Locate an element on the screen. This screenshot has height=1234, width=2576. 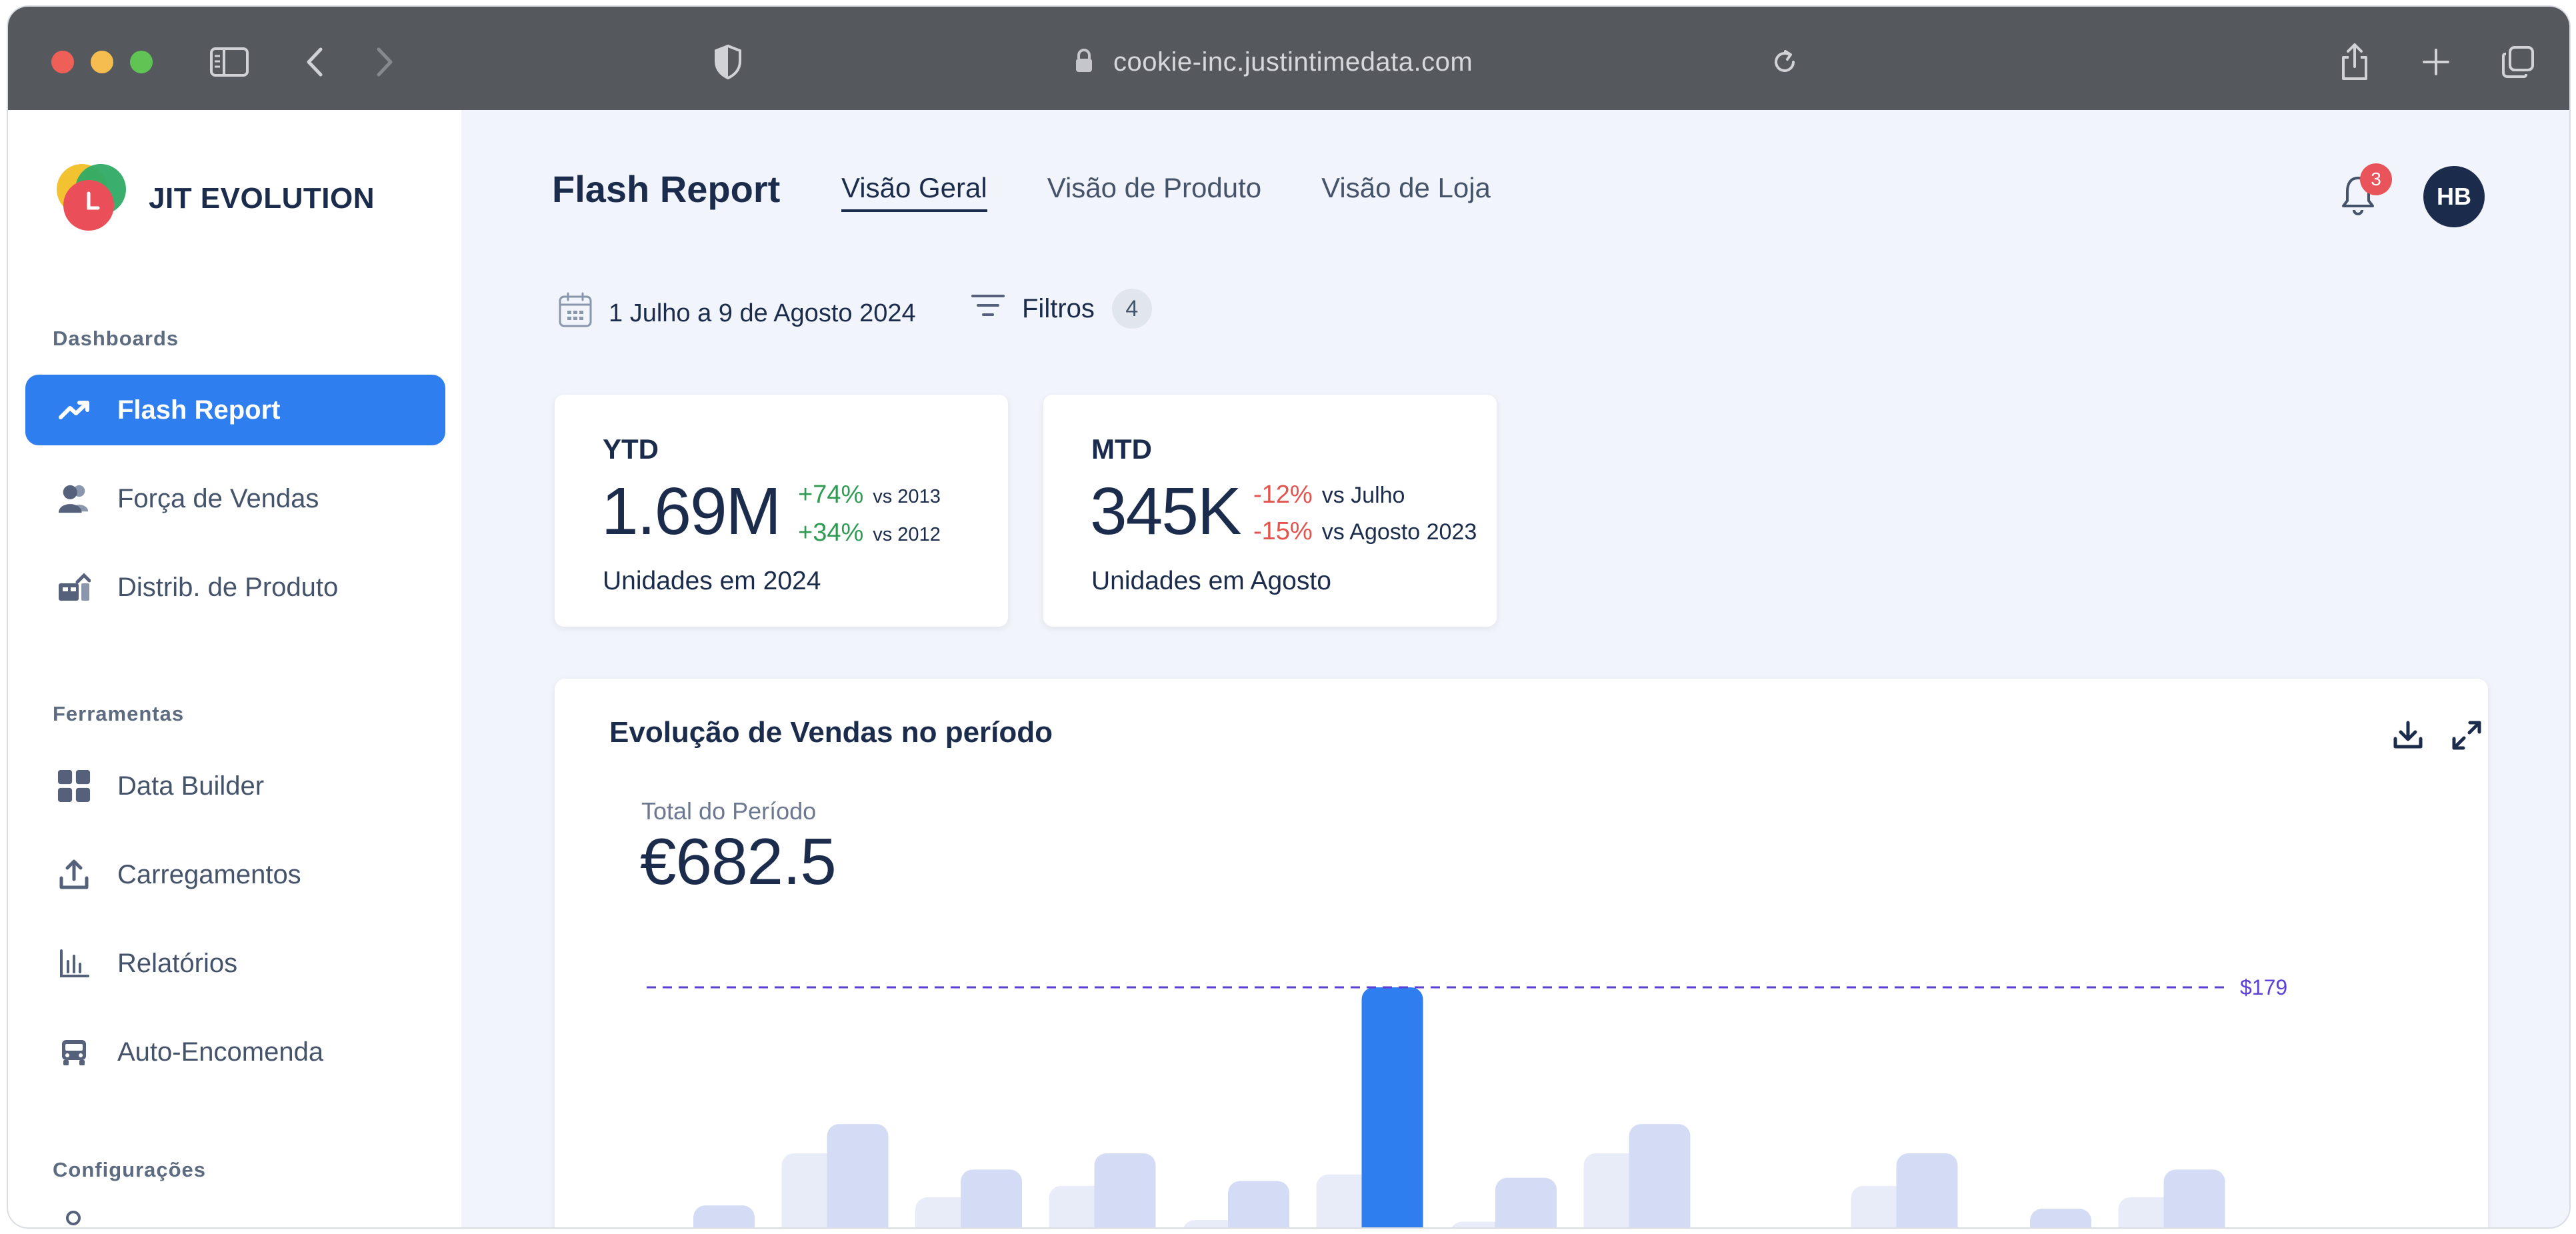
share-icon is located at coordinates (2355, 62).